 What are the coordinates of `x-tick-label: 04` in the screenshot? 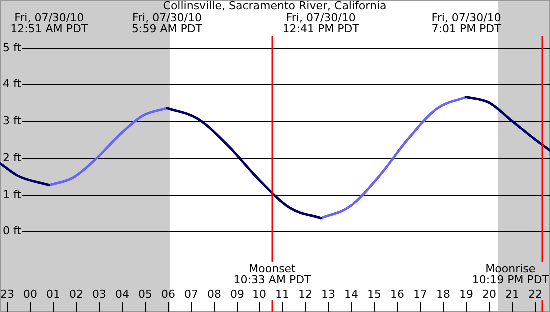 It's located at (123, 294).